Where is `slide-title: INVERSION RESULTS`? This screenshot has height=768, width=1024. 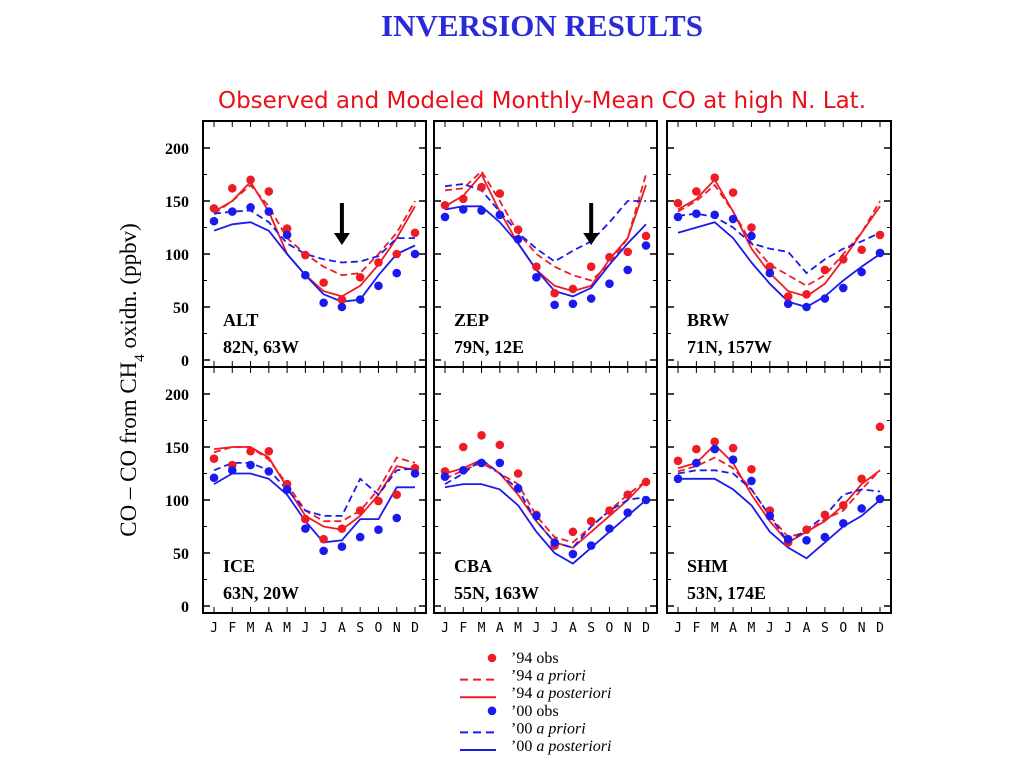
slide-title: INVERSION RESULTS is located at coordinates (542, 25).